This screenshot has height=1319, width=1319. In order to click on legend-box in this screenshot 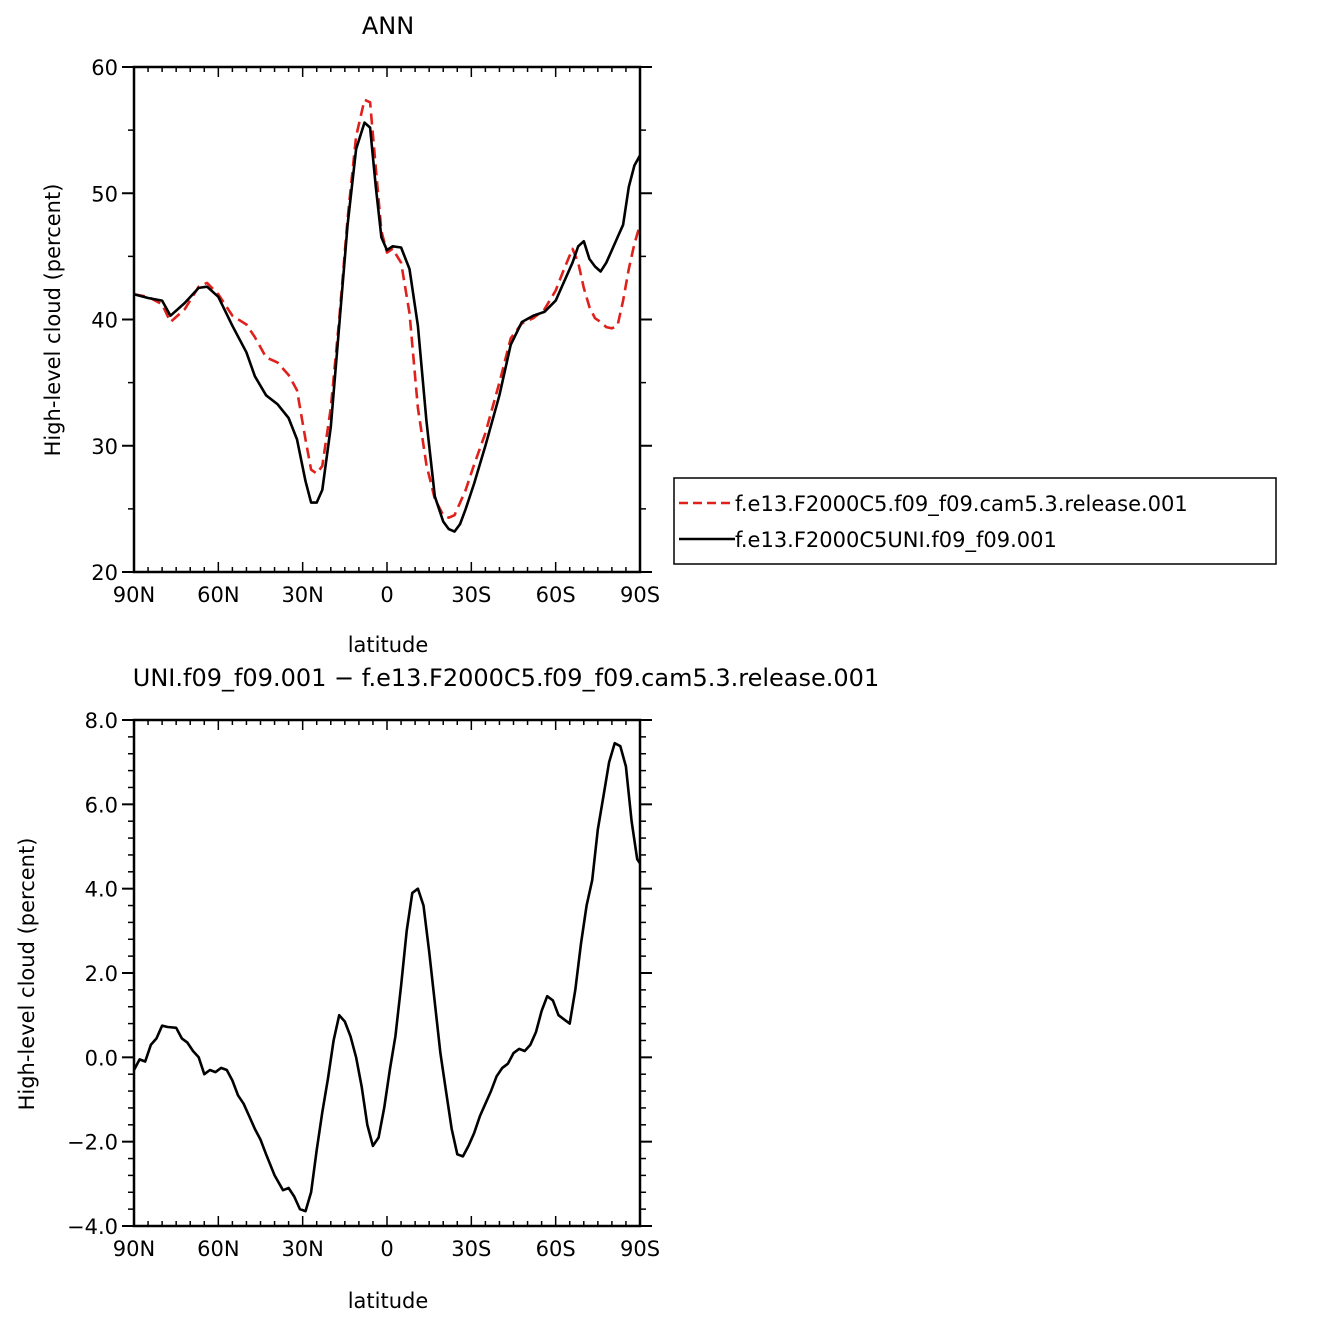, I will do `click(975, 521)`.